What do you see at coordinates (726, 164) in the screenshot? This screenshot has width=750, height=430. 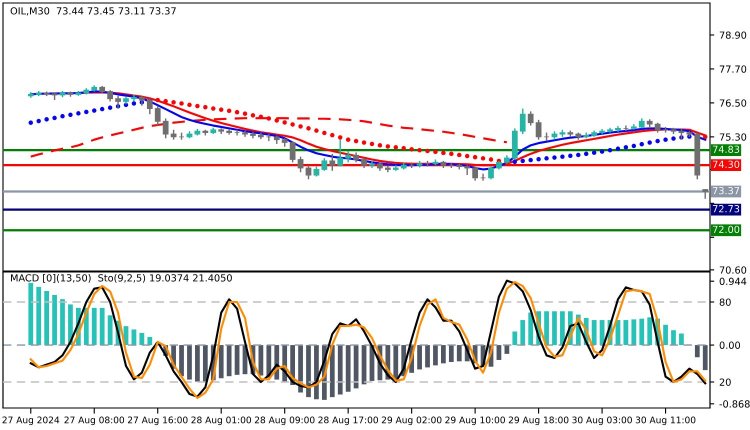 I see `ref-line-label: 74.30` at bounding box center [726, 164].